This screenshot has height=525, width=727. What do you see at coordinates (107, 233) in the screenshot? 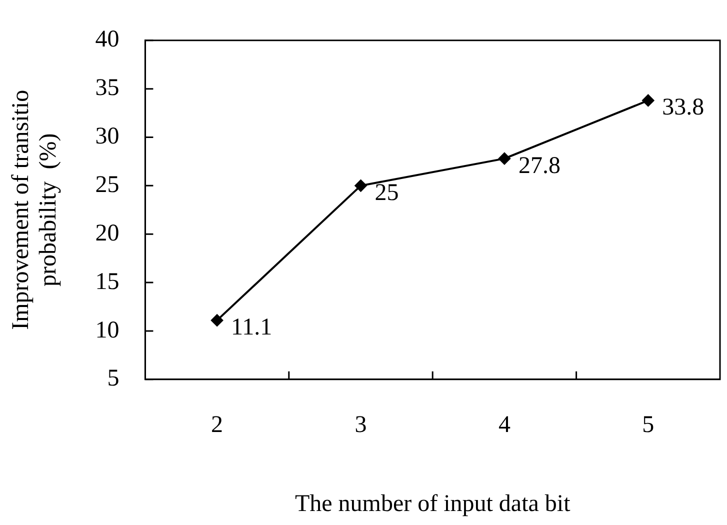
I see `y-tick-label: 20` at bounding box center [107, 233].